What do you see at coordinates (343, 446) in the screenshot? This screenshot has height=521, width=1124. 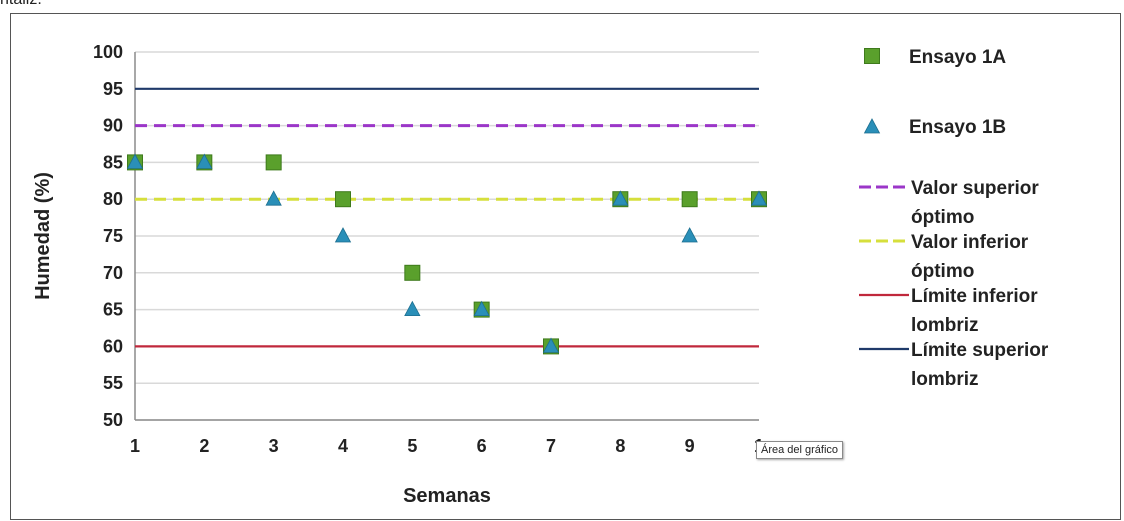 I see `x-tick-label: 4` at bounding box center [343, 446].